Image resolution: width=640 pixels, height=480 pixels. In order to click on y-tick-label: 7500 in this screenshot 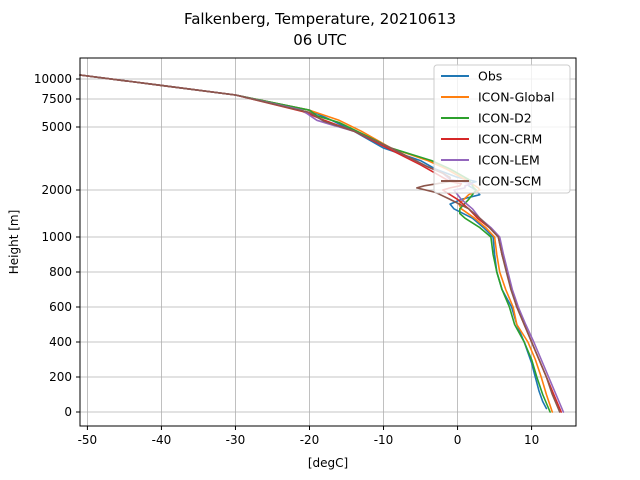, I will do `click(56, 99)`.